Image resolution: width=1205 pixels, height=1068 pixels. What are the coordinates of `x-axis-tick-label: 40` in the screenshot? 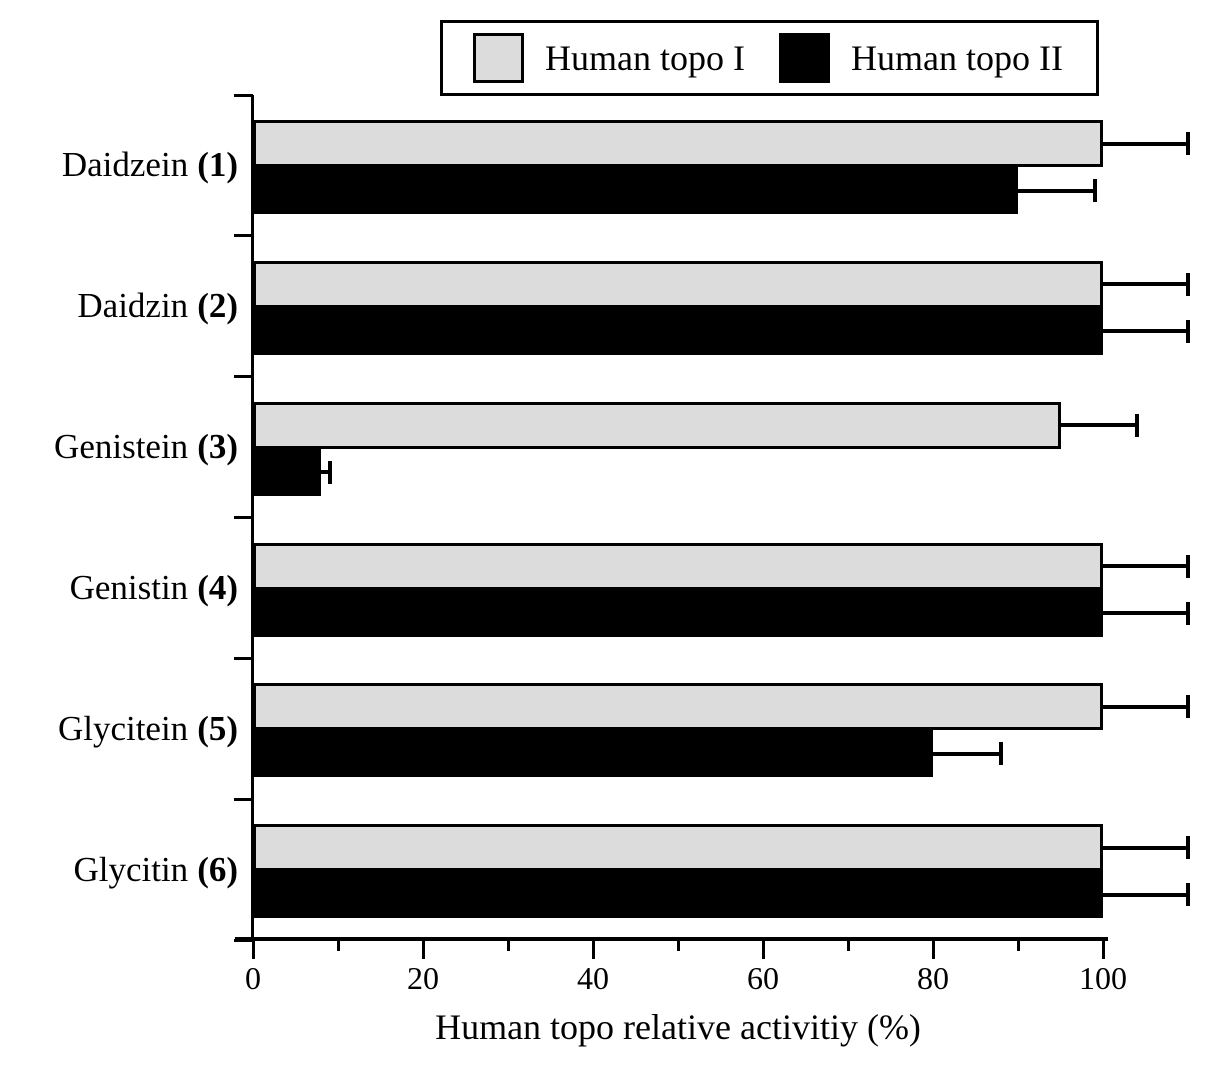 It's located at (593, 978).